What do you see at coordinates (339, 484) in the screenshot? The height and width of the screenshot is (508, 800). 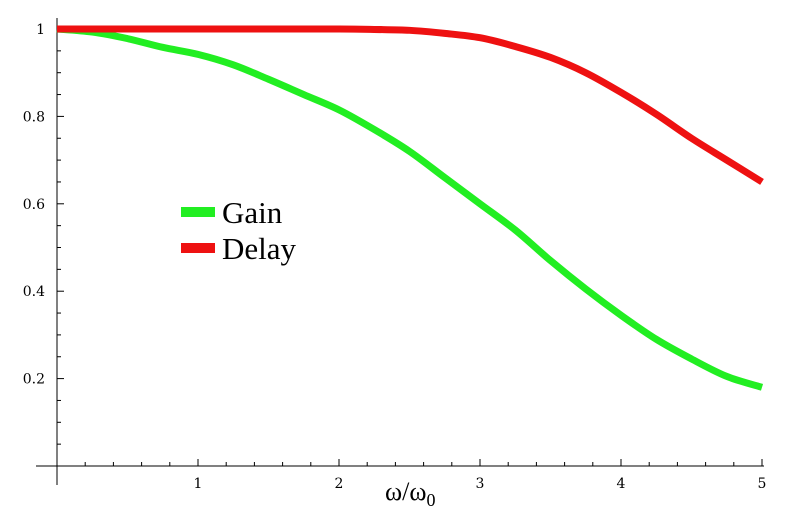 I see `x-tick-label: 2` at bounding box center [339, 484].